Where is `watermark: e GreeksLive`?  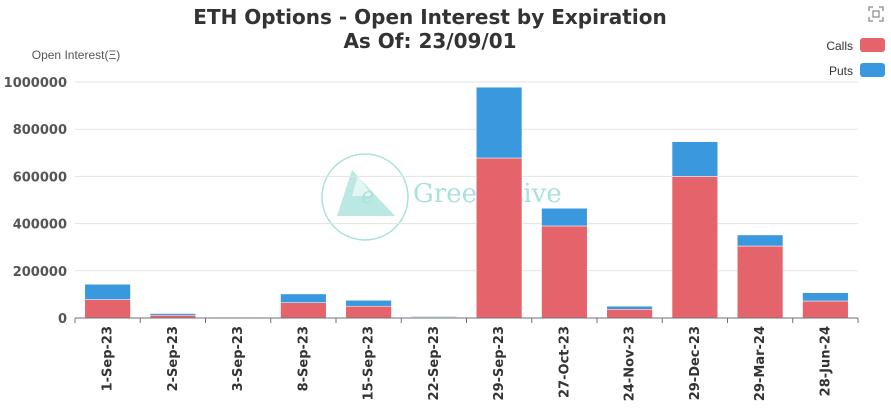 watermark: e GreeksLive is located at coordinates (441, 197).